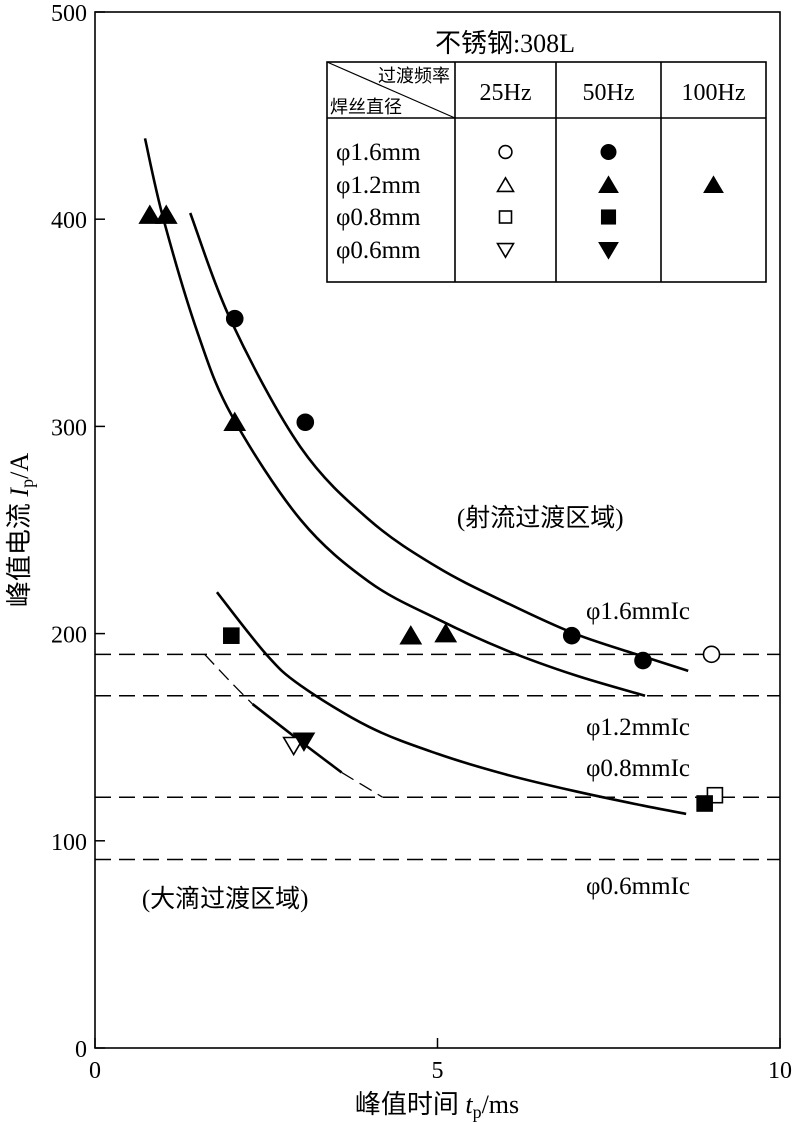 This screenshot has height=1123, width=796. I want to click on legend-corner-top: 过渡频率, so click(414, 76).